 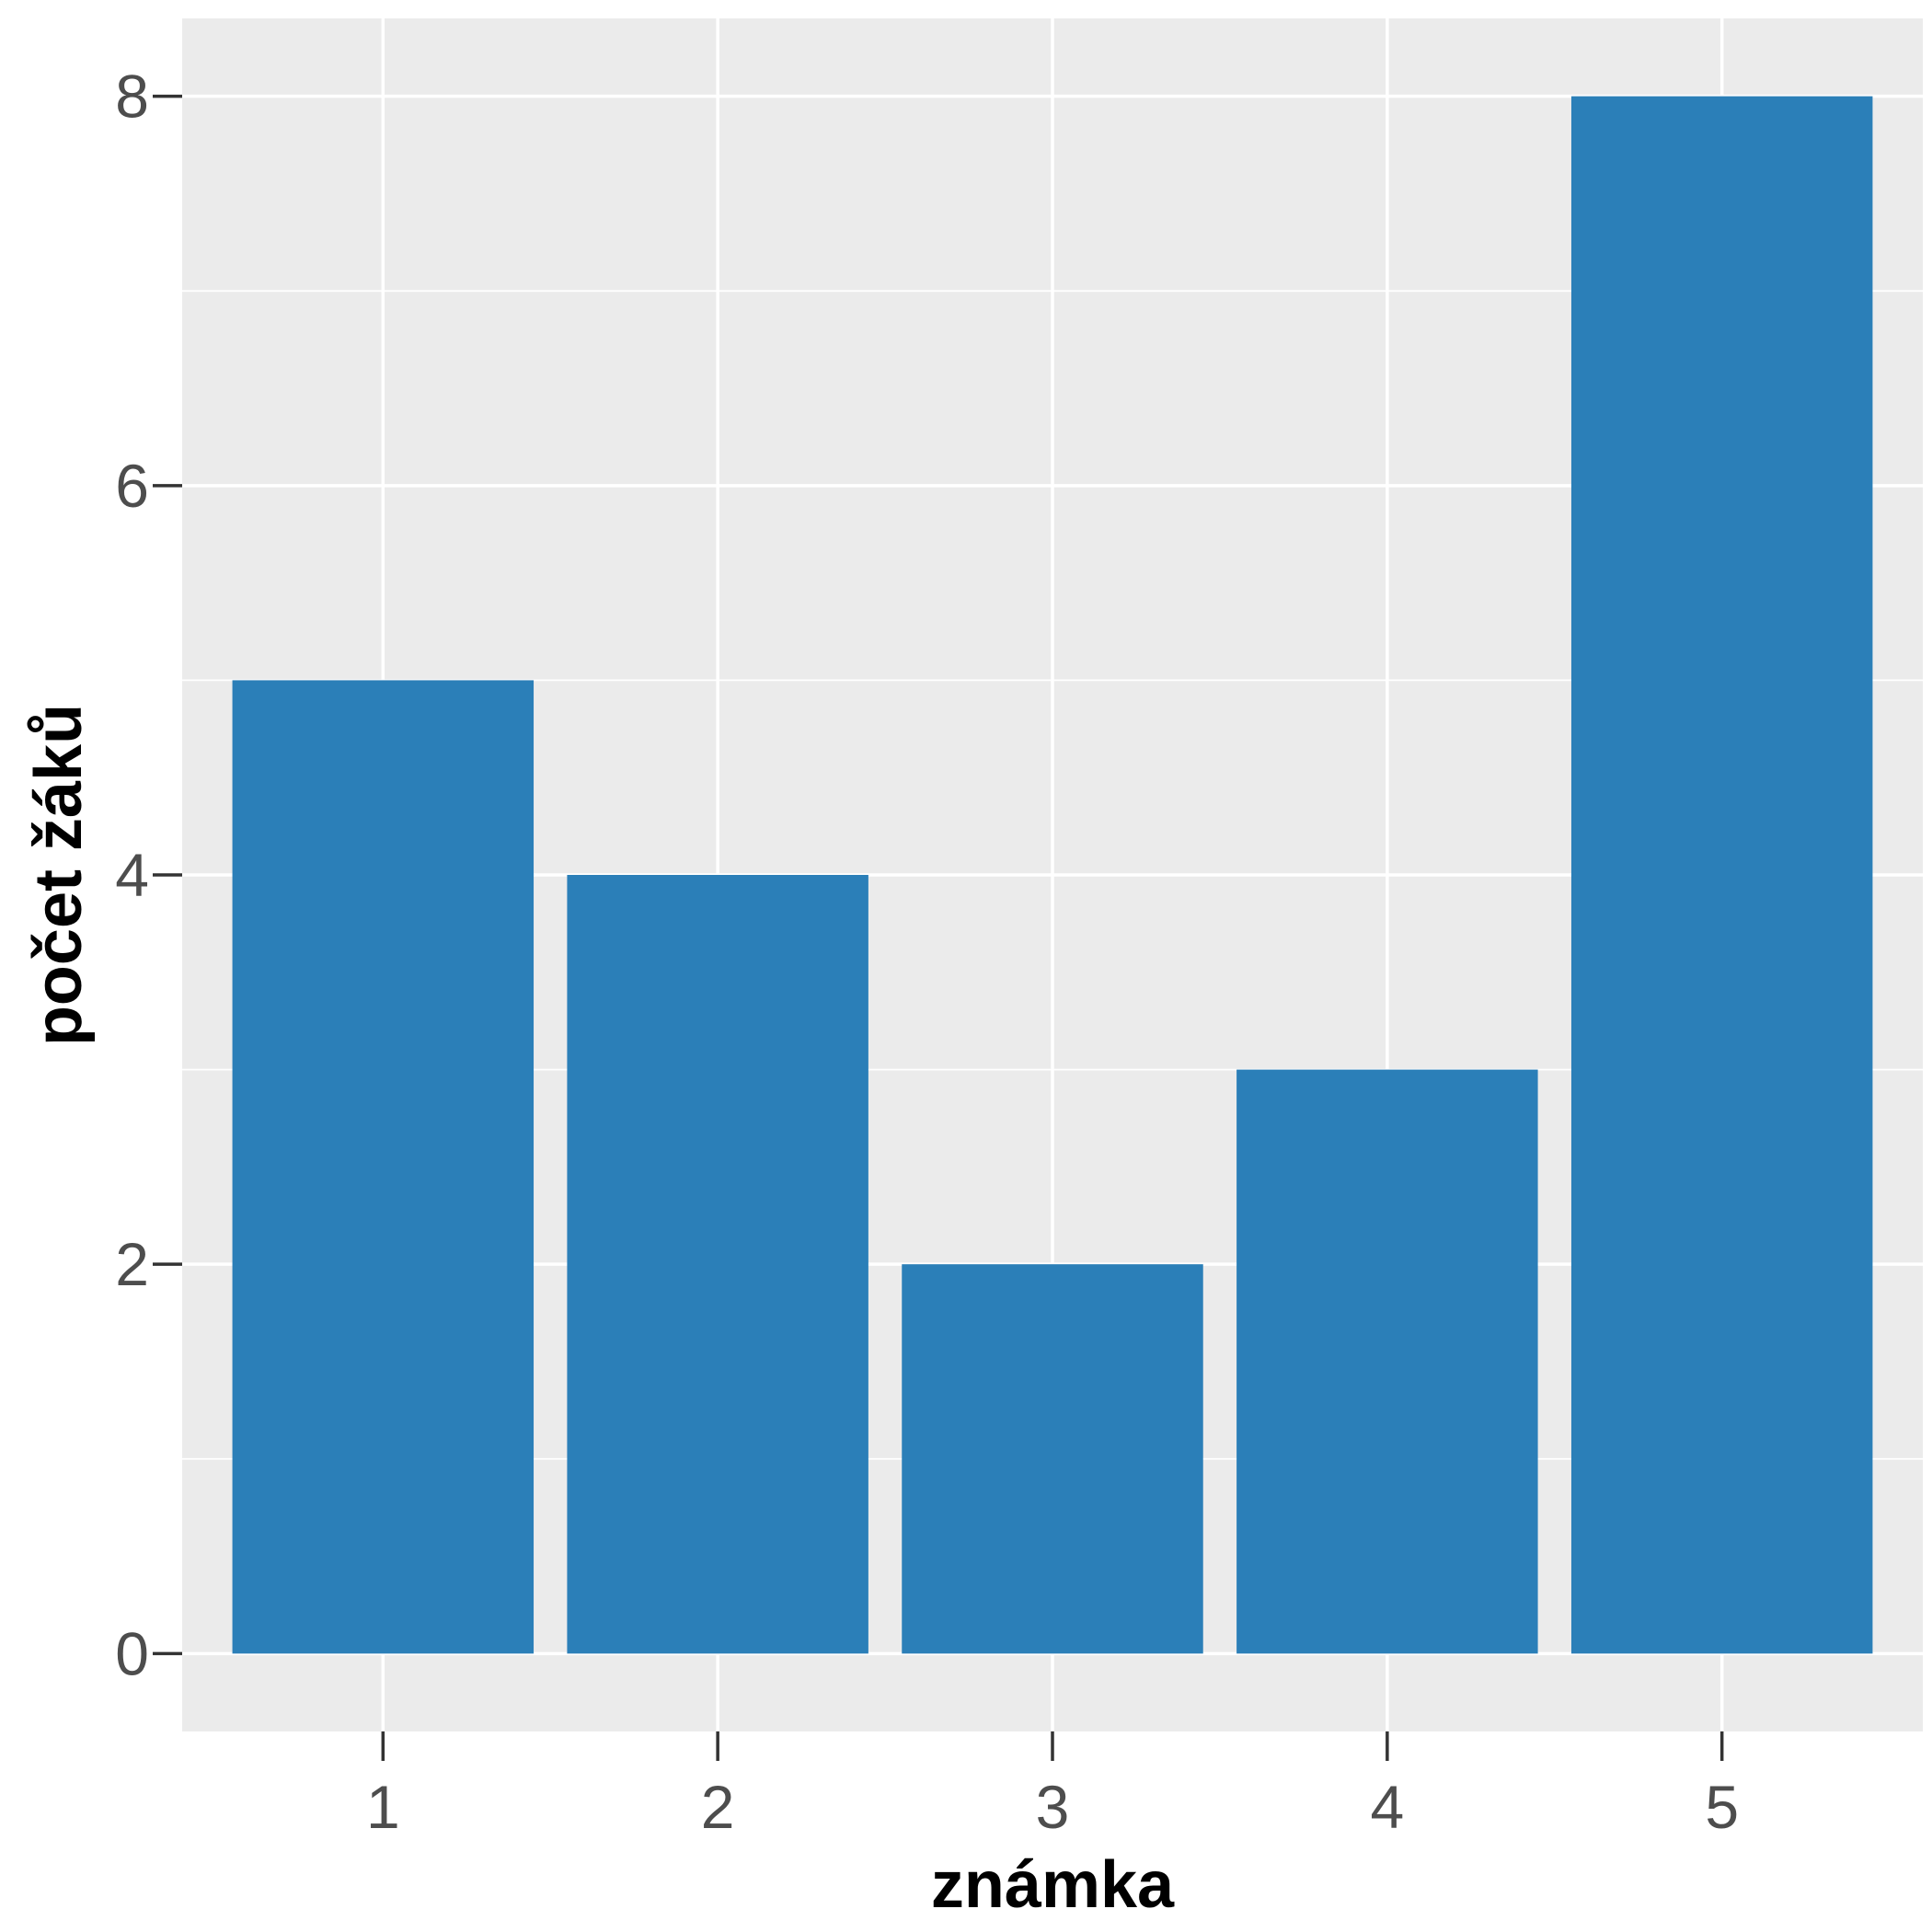 I want to click on y-tick-label: 2, so click(x=132, y=1264).